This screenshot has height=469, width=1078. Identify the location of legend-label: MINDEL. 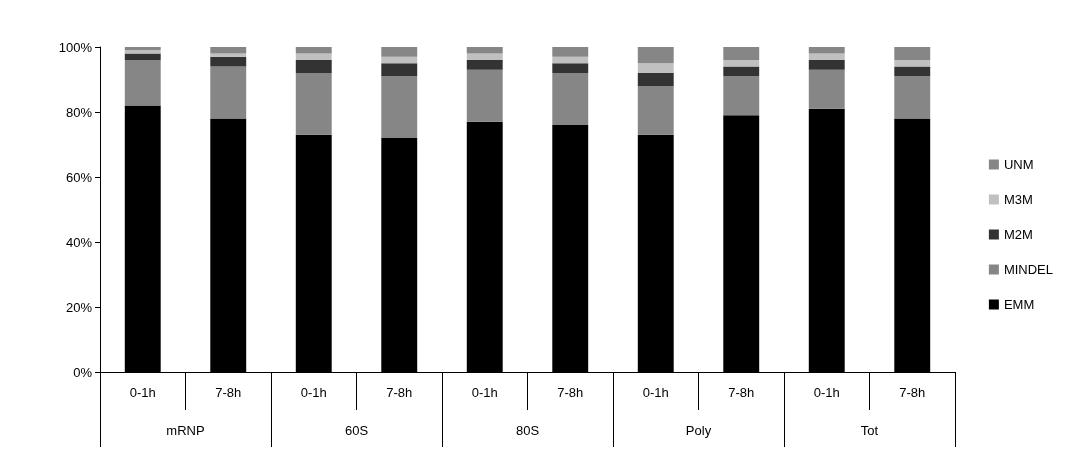
(1028, 269).